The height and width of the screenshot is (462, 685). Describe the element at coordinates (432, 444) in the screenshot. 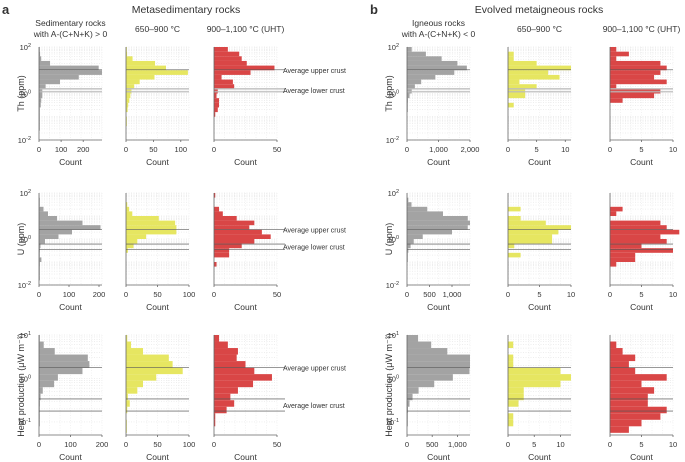

I see `x-tick-label: 500` at that location.